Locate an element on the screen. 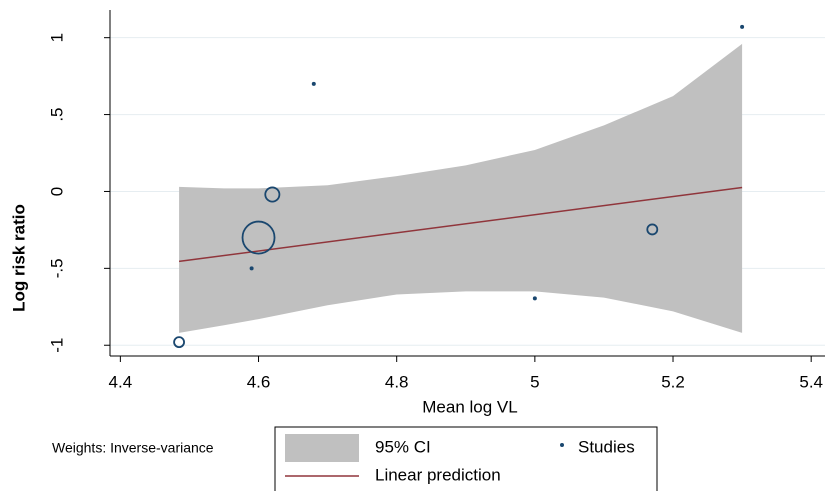  x-axis-label: Mean log VL is located at coordinates (469, 406).